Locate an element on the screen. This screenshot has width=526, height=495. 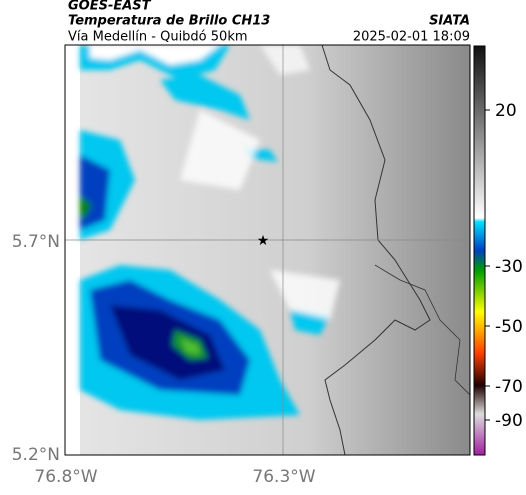
colorbar-label: -50 is located at coordinates (509, 327).